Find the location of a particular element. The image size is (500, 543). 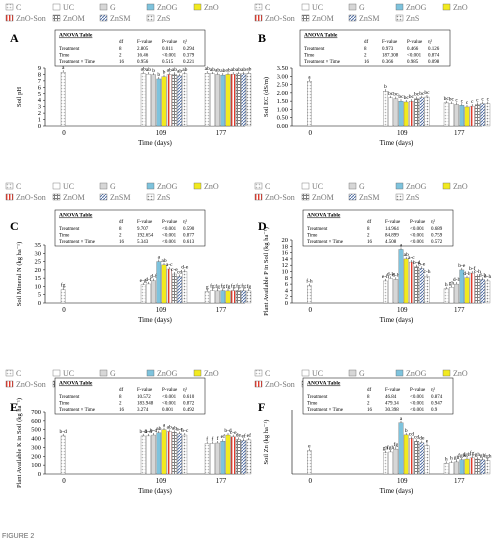

y-tick-label: 2.00 is located at coordinates (282, 93).